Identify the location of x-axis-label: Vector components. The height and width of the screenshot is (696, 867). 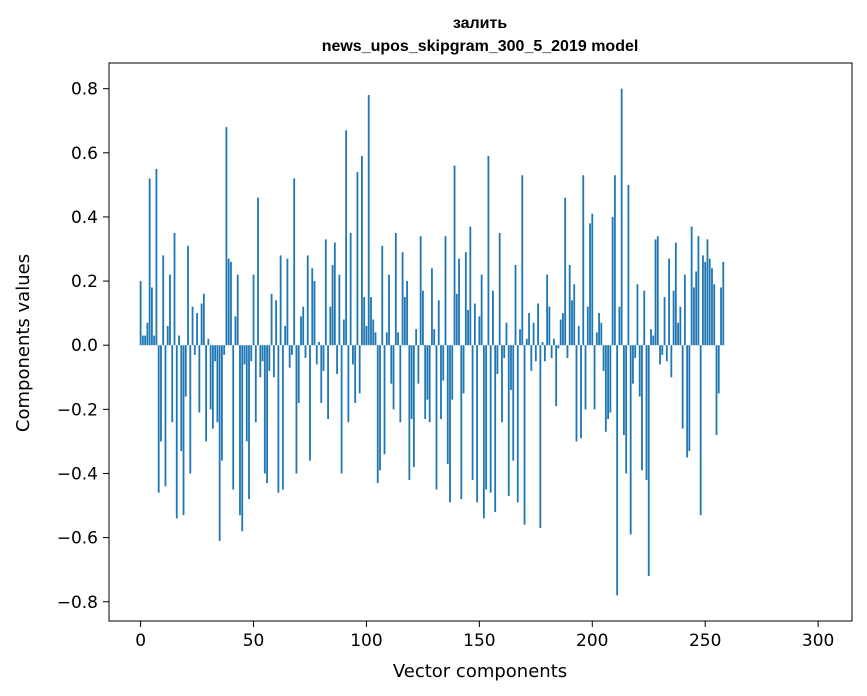
(480, 671).